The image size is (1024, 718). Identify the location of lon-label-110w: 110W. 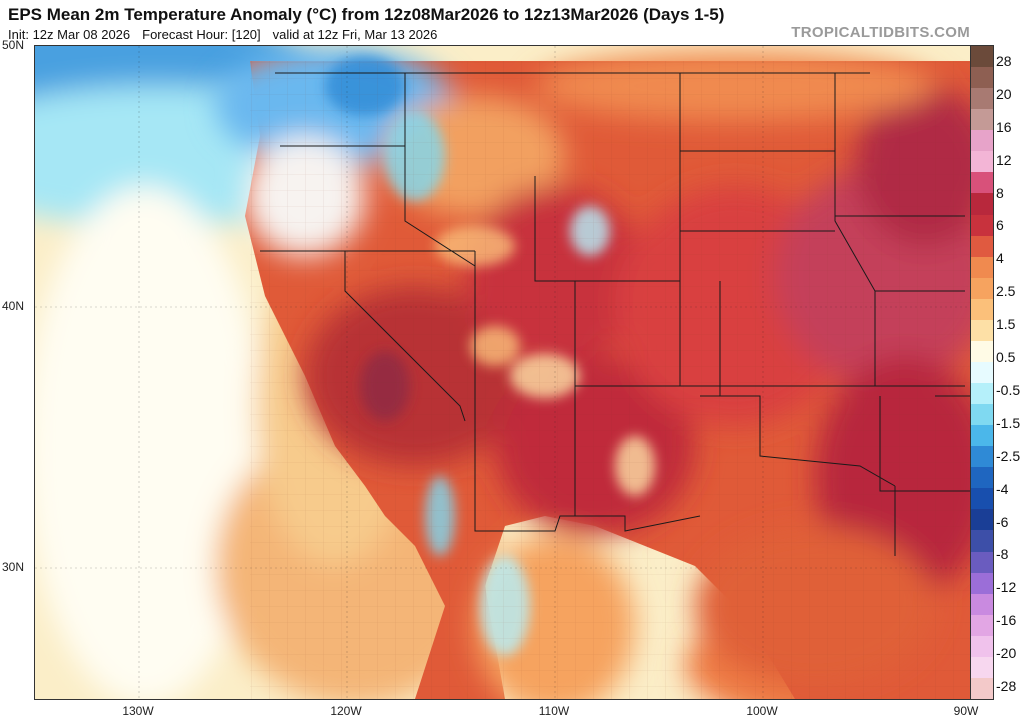
(554, 711).